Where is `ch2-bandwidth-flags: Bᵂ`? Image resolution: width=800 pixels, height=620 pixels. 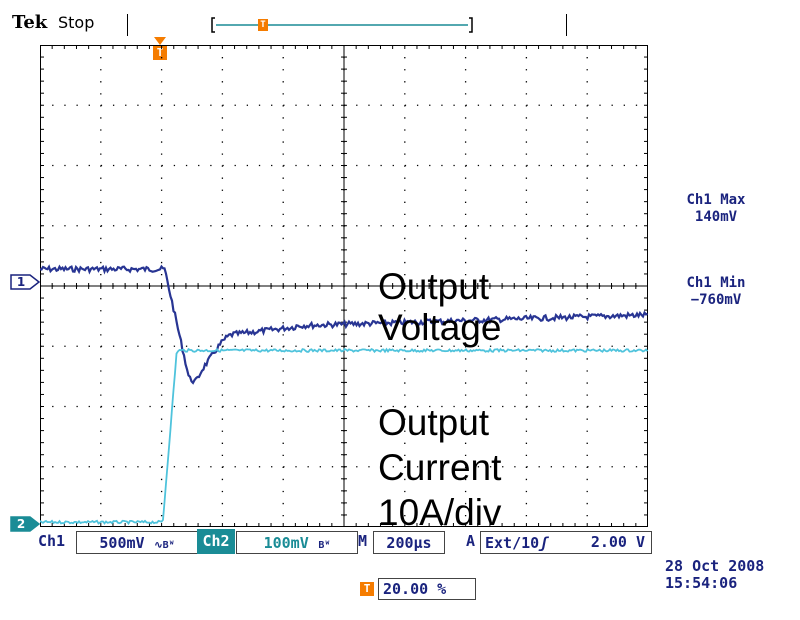 ch2-bandwidth-flags: Bᵂ is located at coordinates (324, 545).